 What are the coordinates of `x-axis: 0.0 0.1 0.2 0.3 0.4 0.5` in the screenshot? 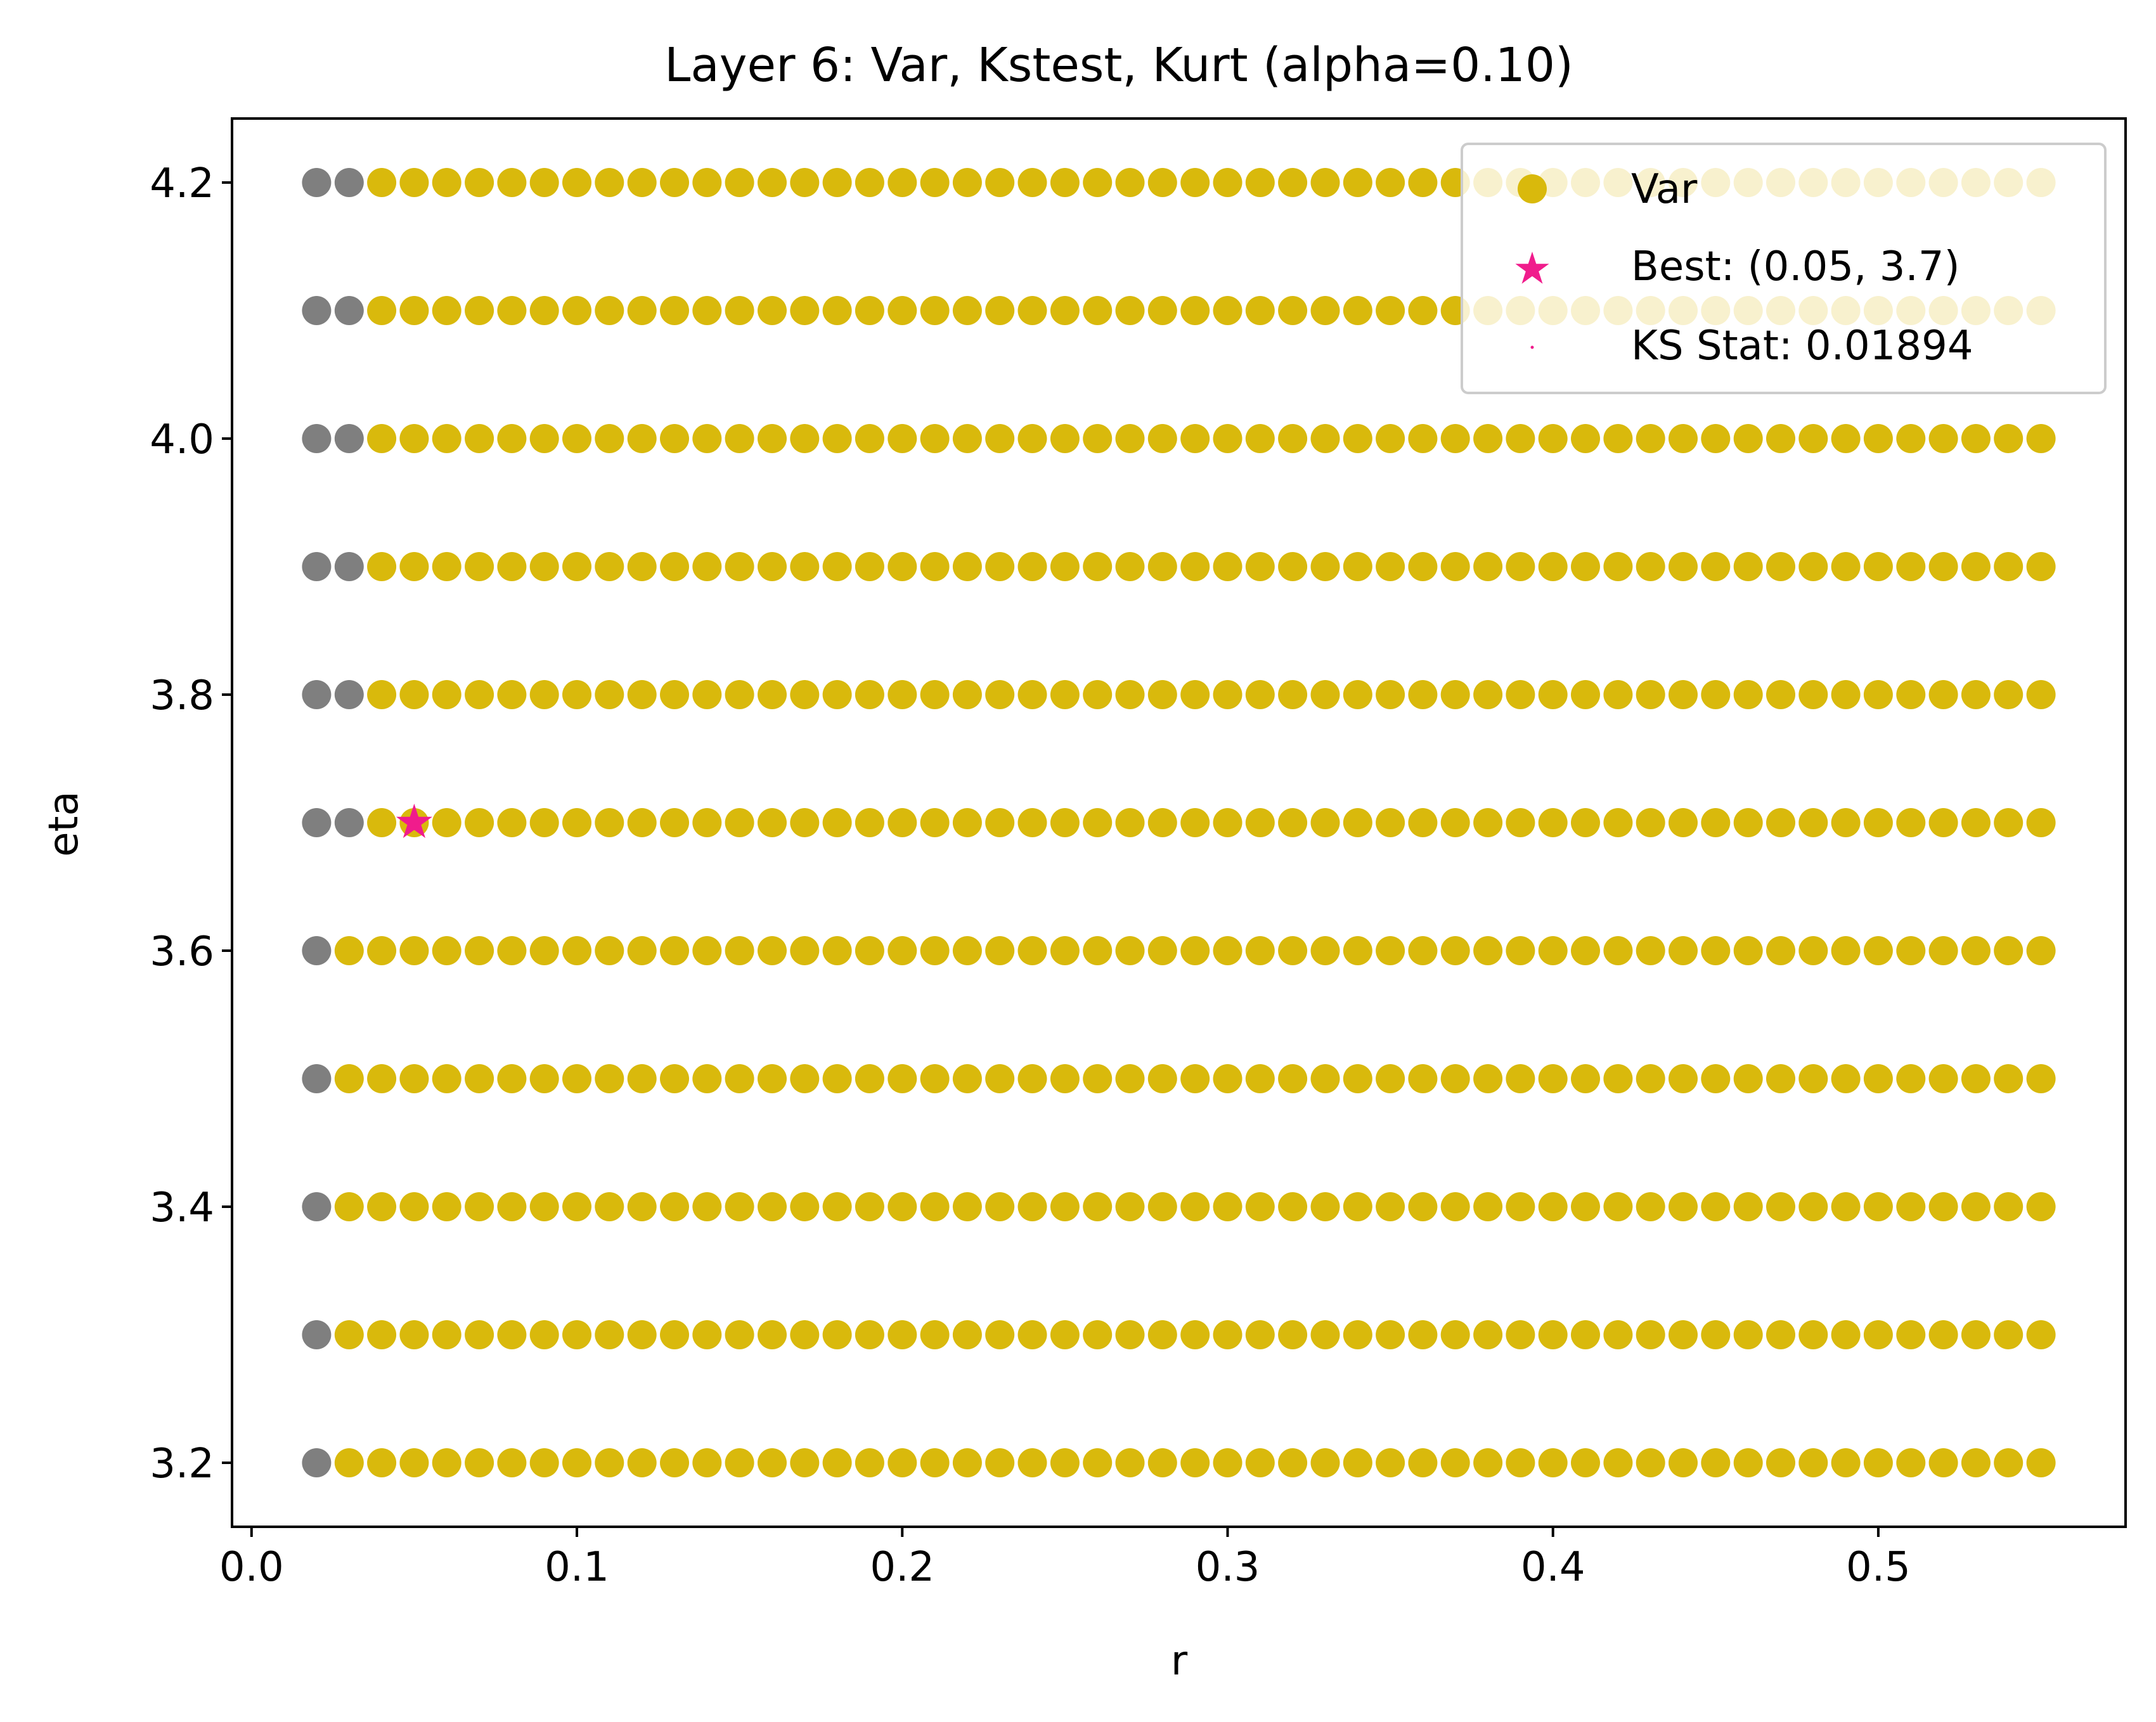 It's located at (1065, 1559).